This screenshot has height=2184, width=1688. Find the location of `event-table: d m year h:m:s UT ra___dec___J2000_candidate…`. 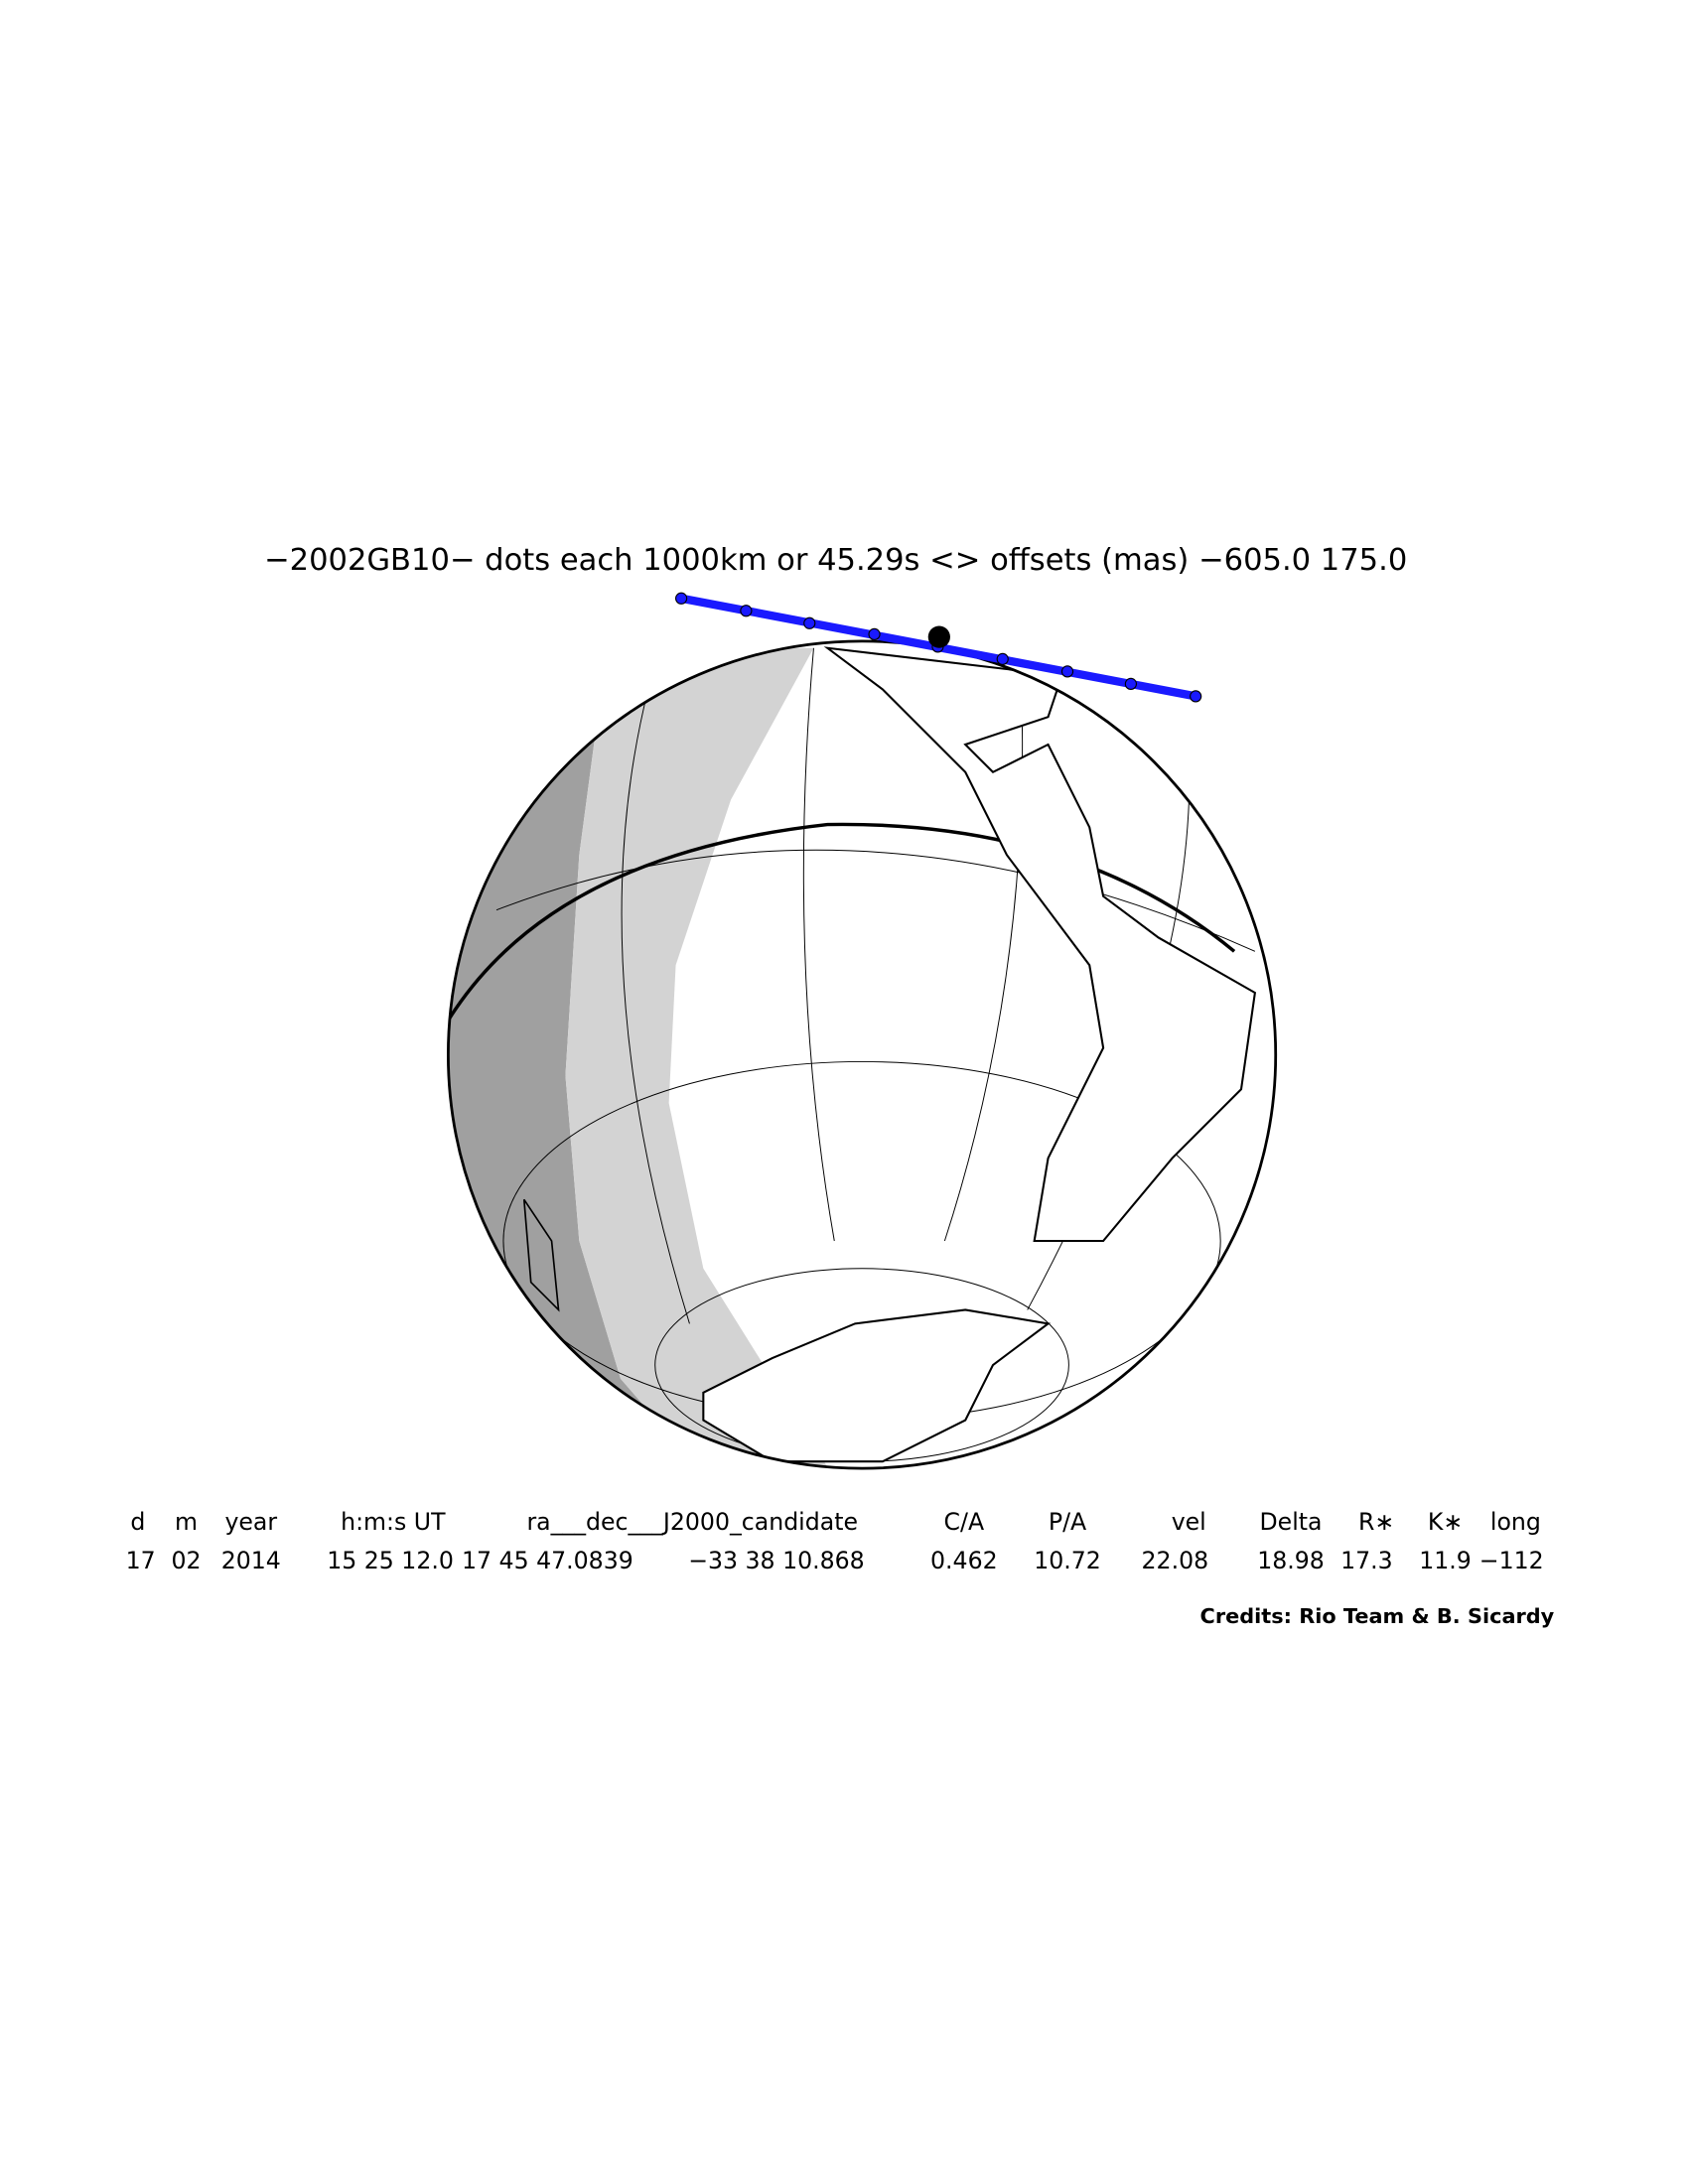

event-table: d m year h:m:s UT ra___dec___J2000_candidate… is located at coordinates (835, 1541).